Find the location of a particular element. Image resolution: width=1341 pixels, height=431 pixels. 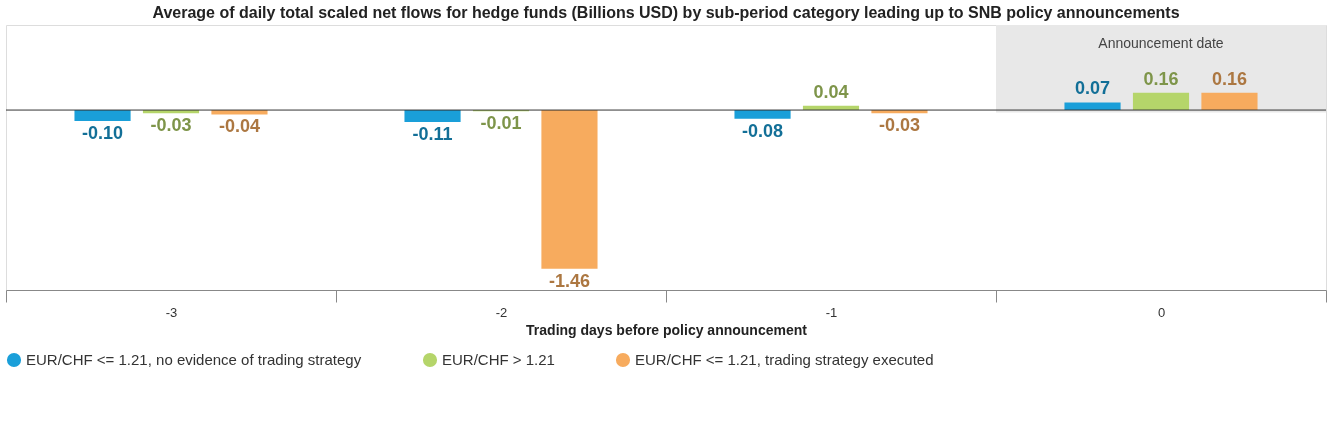

chart-title: Average of daily total scaled net flows for hedge funds (Billions USD) by sub-period category leading up to SNB policy announcements is located at coordinates (666, 12).